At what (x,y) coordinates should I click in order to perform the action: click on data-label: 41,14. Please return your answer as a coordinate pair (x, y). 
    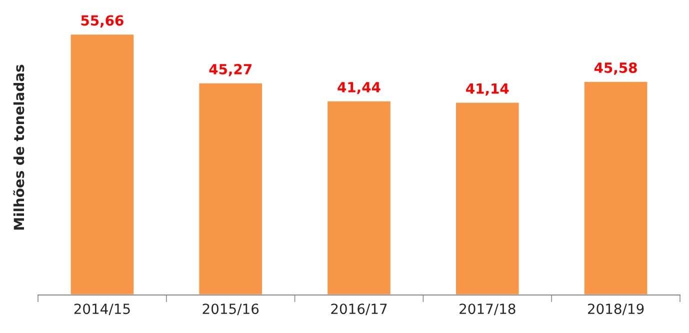
    Looking at the image, I should click on (487, 89).